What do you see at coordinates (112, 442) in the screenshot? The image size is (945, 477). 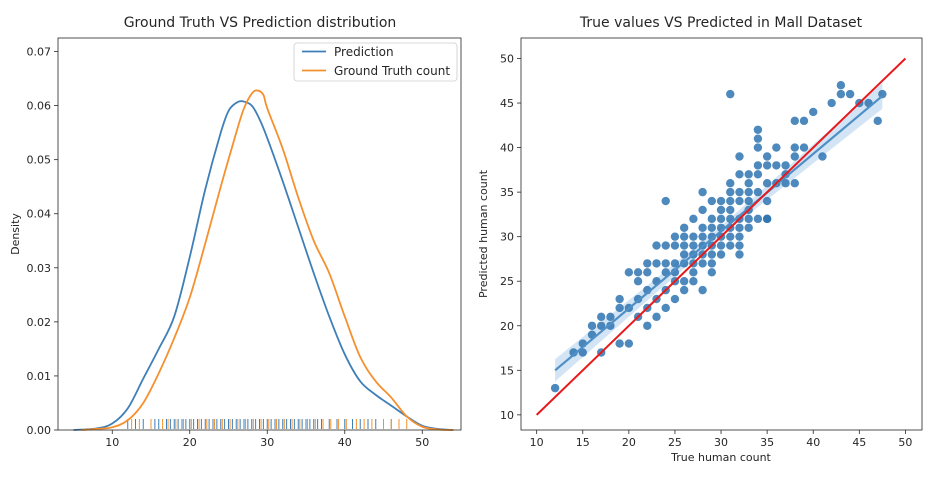 I see `density-x-tick-label: 10` at bounding box center [112, 442].